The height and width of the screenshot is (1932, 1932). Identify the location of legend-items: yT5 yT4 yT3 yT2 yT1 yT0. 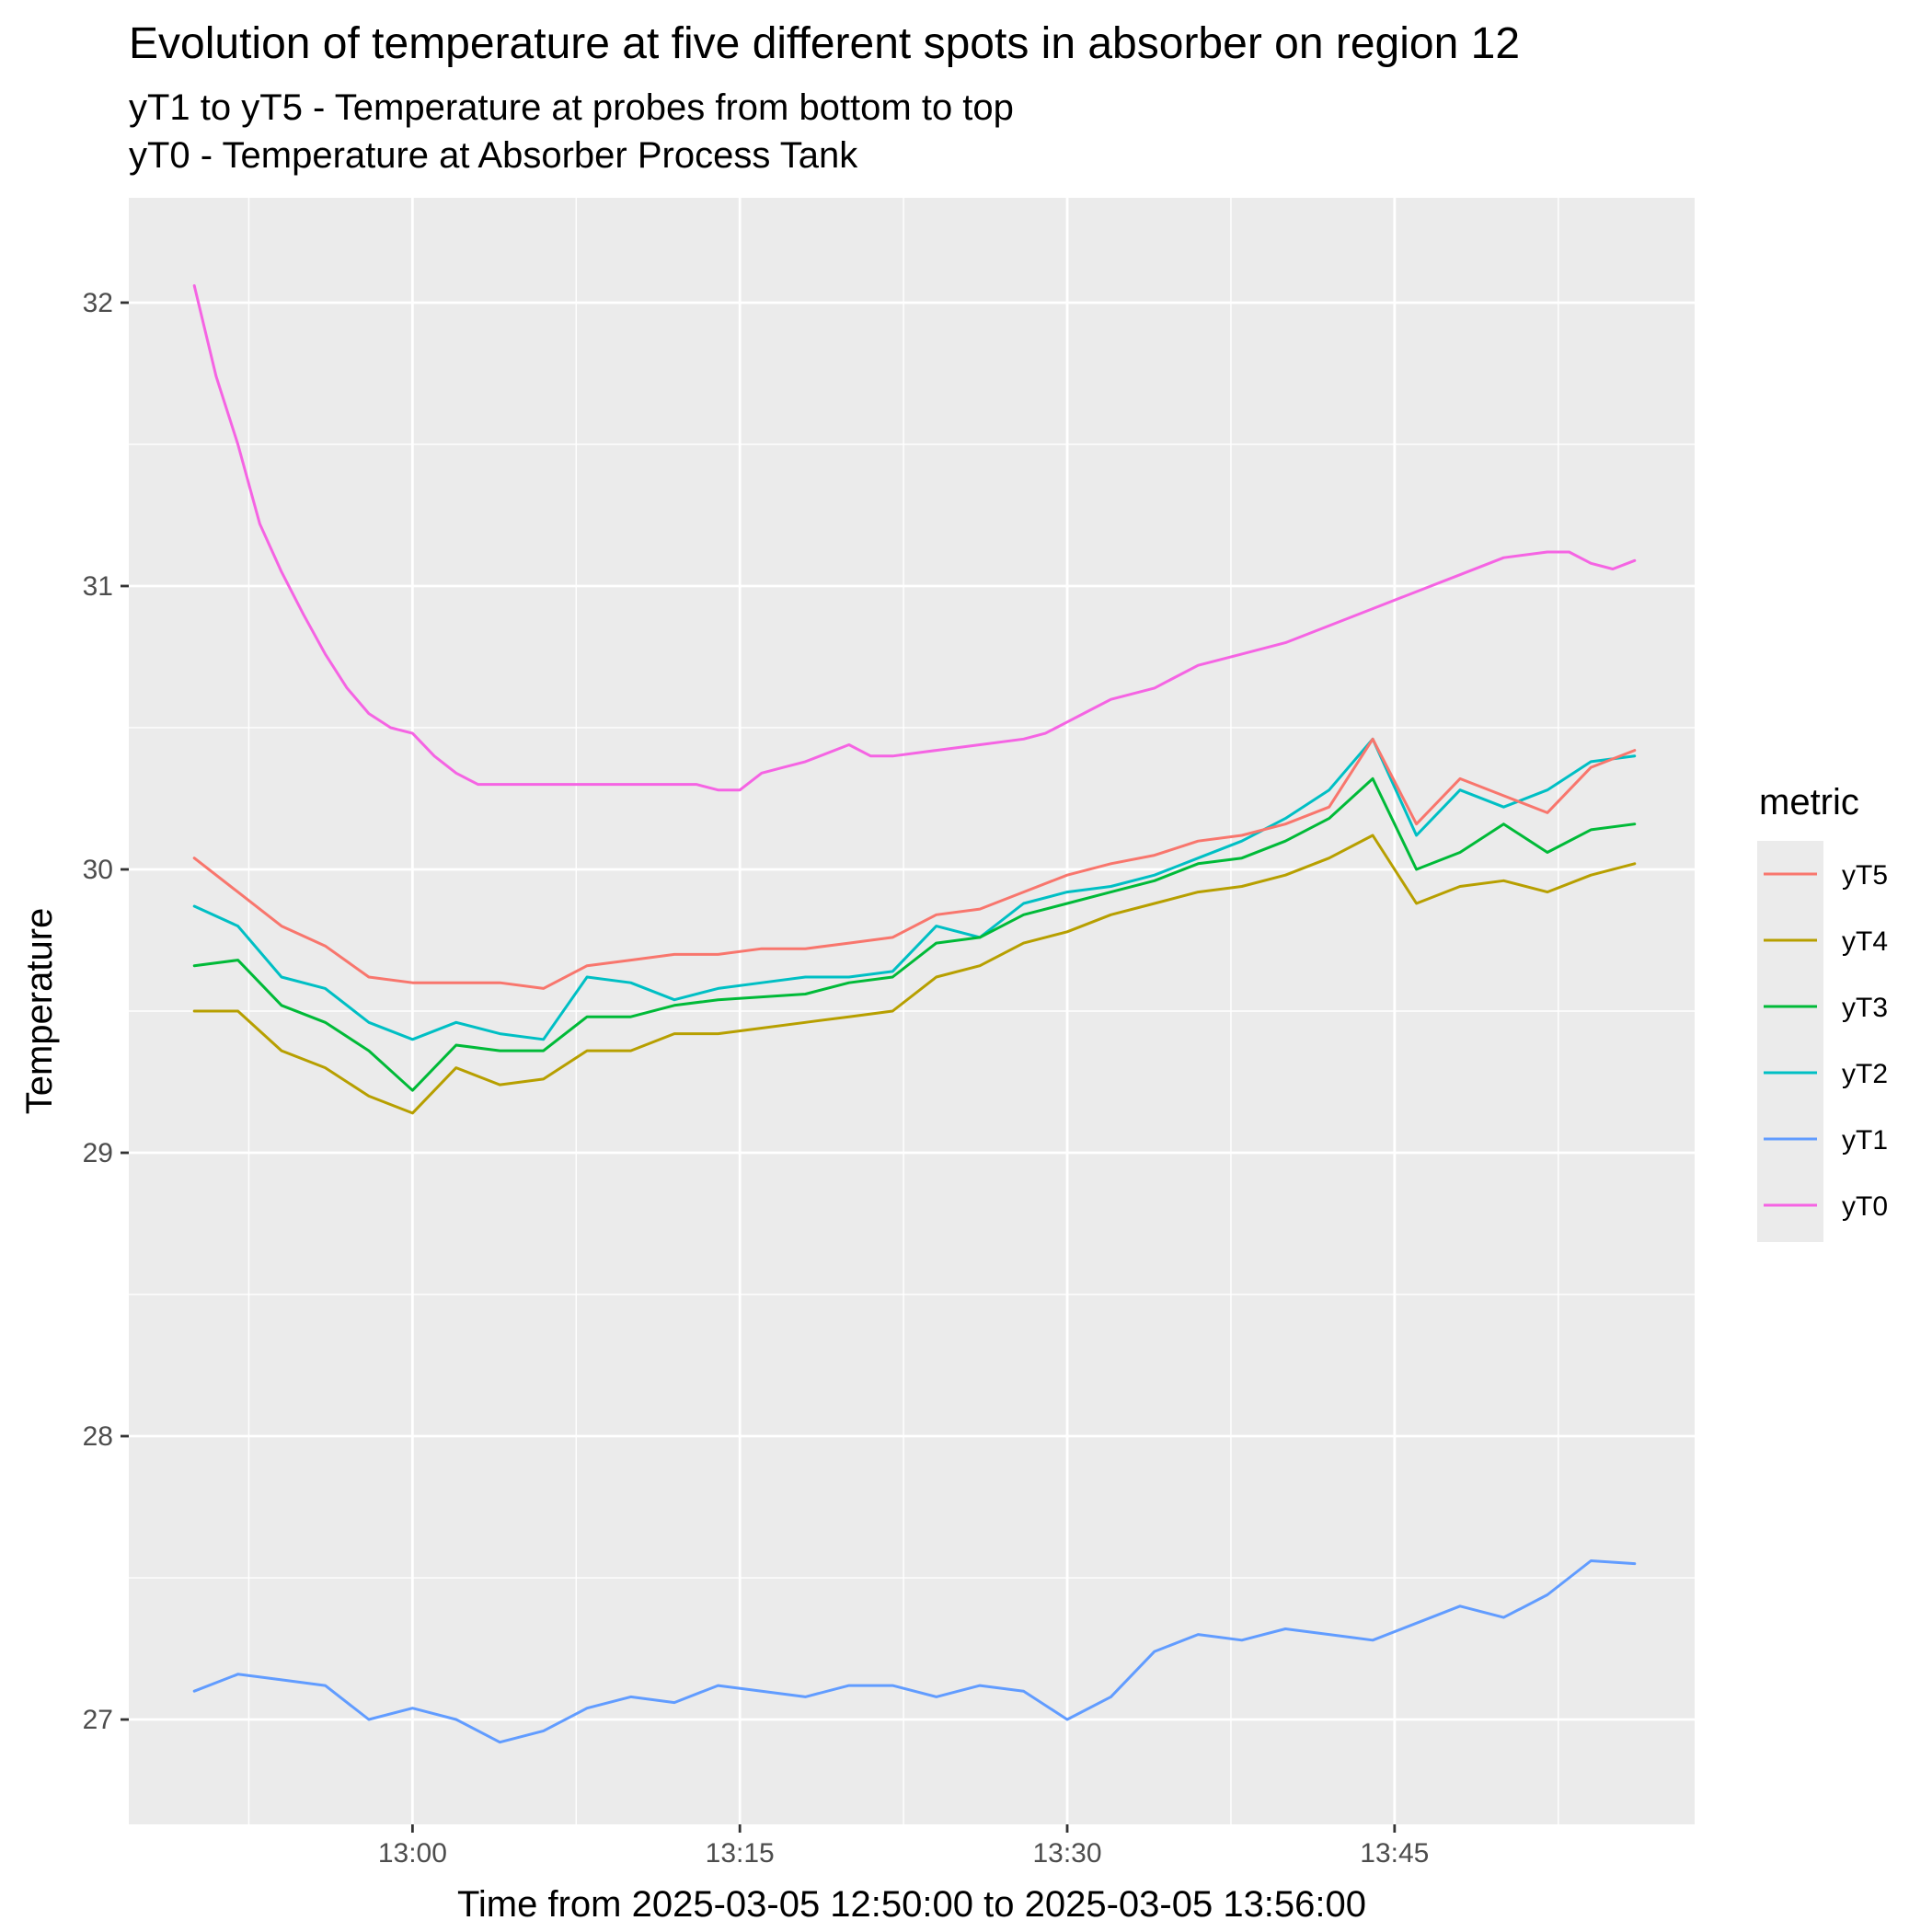
(1826, 1041).